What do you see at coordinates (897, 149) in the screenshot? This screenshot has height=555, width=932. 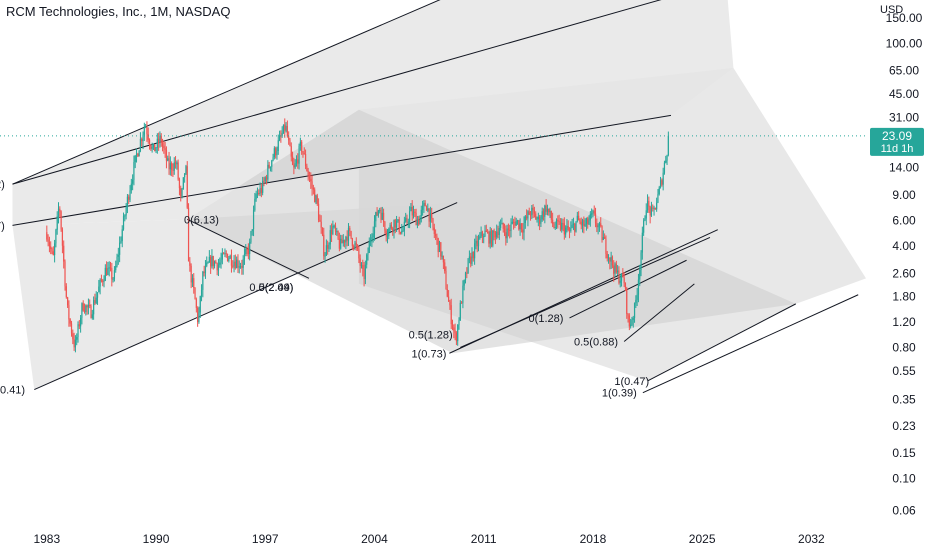 I see `price-tag-countdown: 11d 1h` at bounding box center [897, 149].